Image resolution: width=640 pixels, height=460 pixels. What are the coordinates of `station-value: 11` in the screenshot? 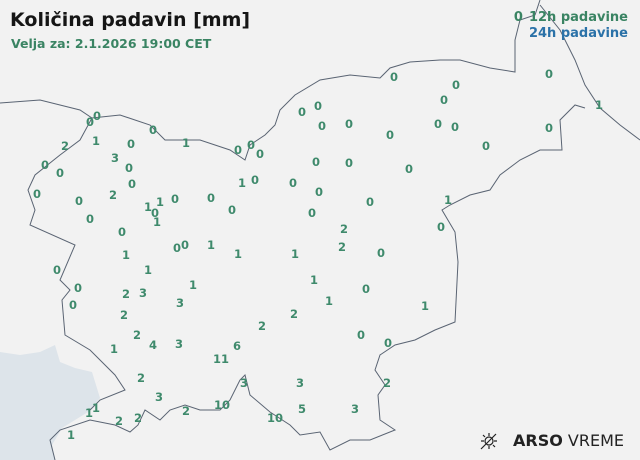 It's located at (221, 359).